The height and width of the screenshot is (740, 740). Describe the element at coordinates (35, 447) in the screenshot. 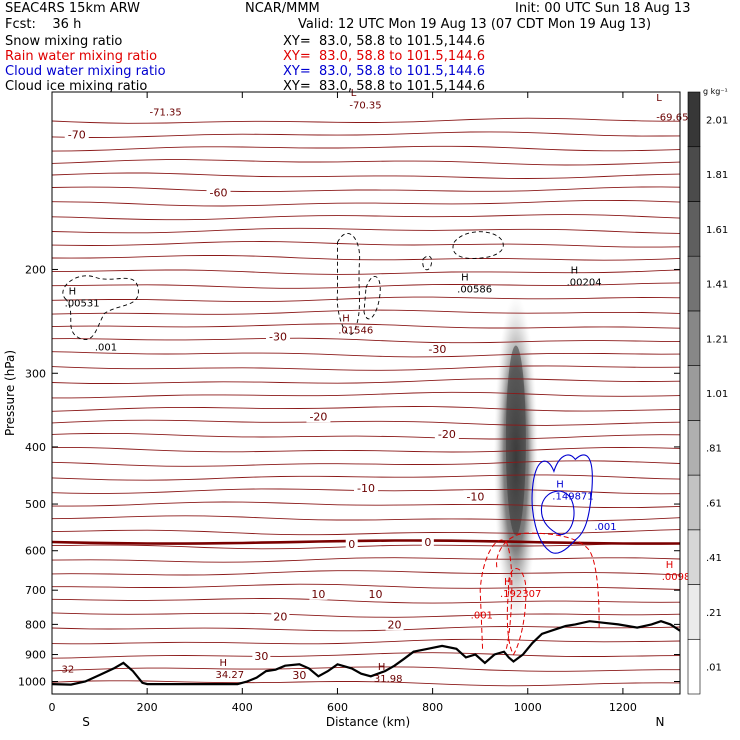

I see `y-tick-label: 400` at that location.